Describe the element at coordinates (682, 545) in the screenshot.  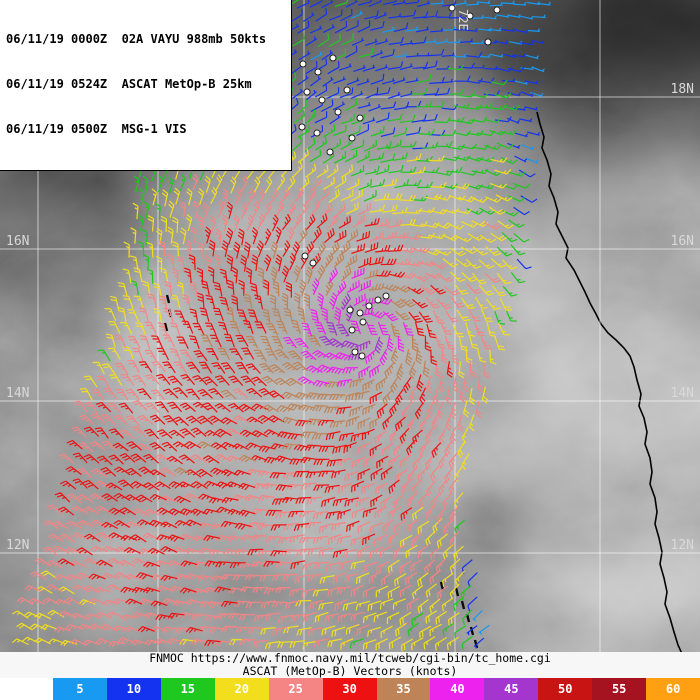
I see `lat-label-right: 12N` at that location.